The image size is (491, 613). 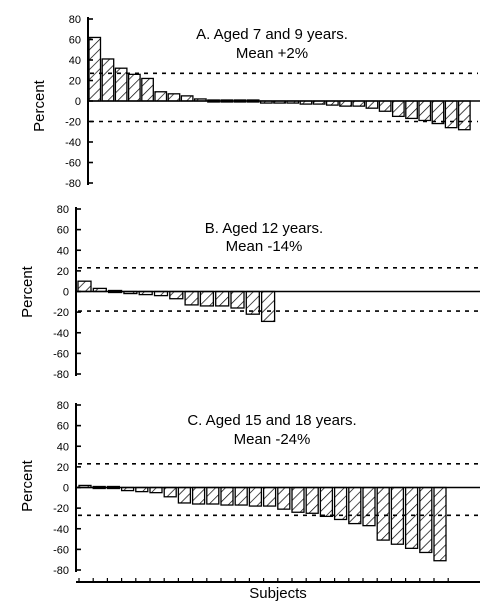 I want to click on panel-c-bars, so click(x=262, y=523).